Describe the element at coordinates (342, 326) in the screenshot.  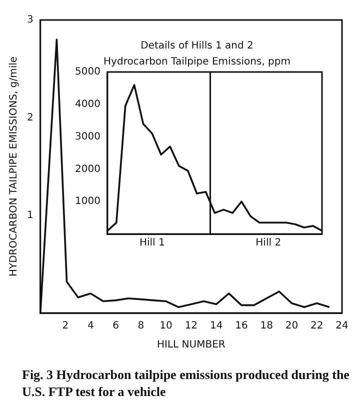
I see `x-tick-label: 24` at that location.